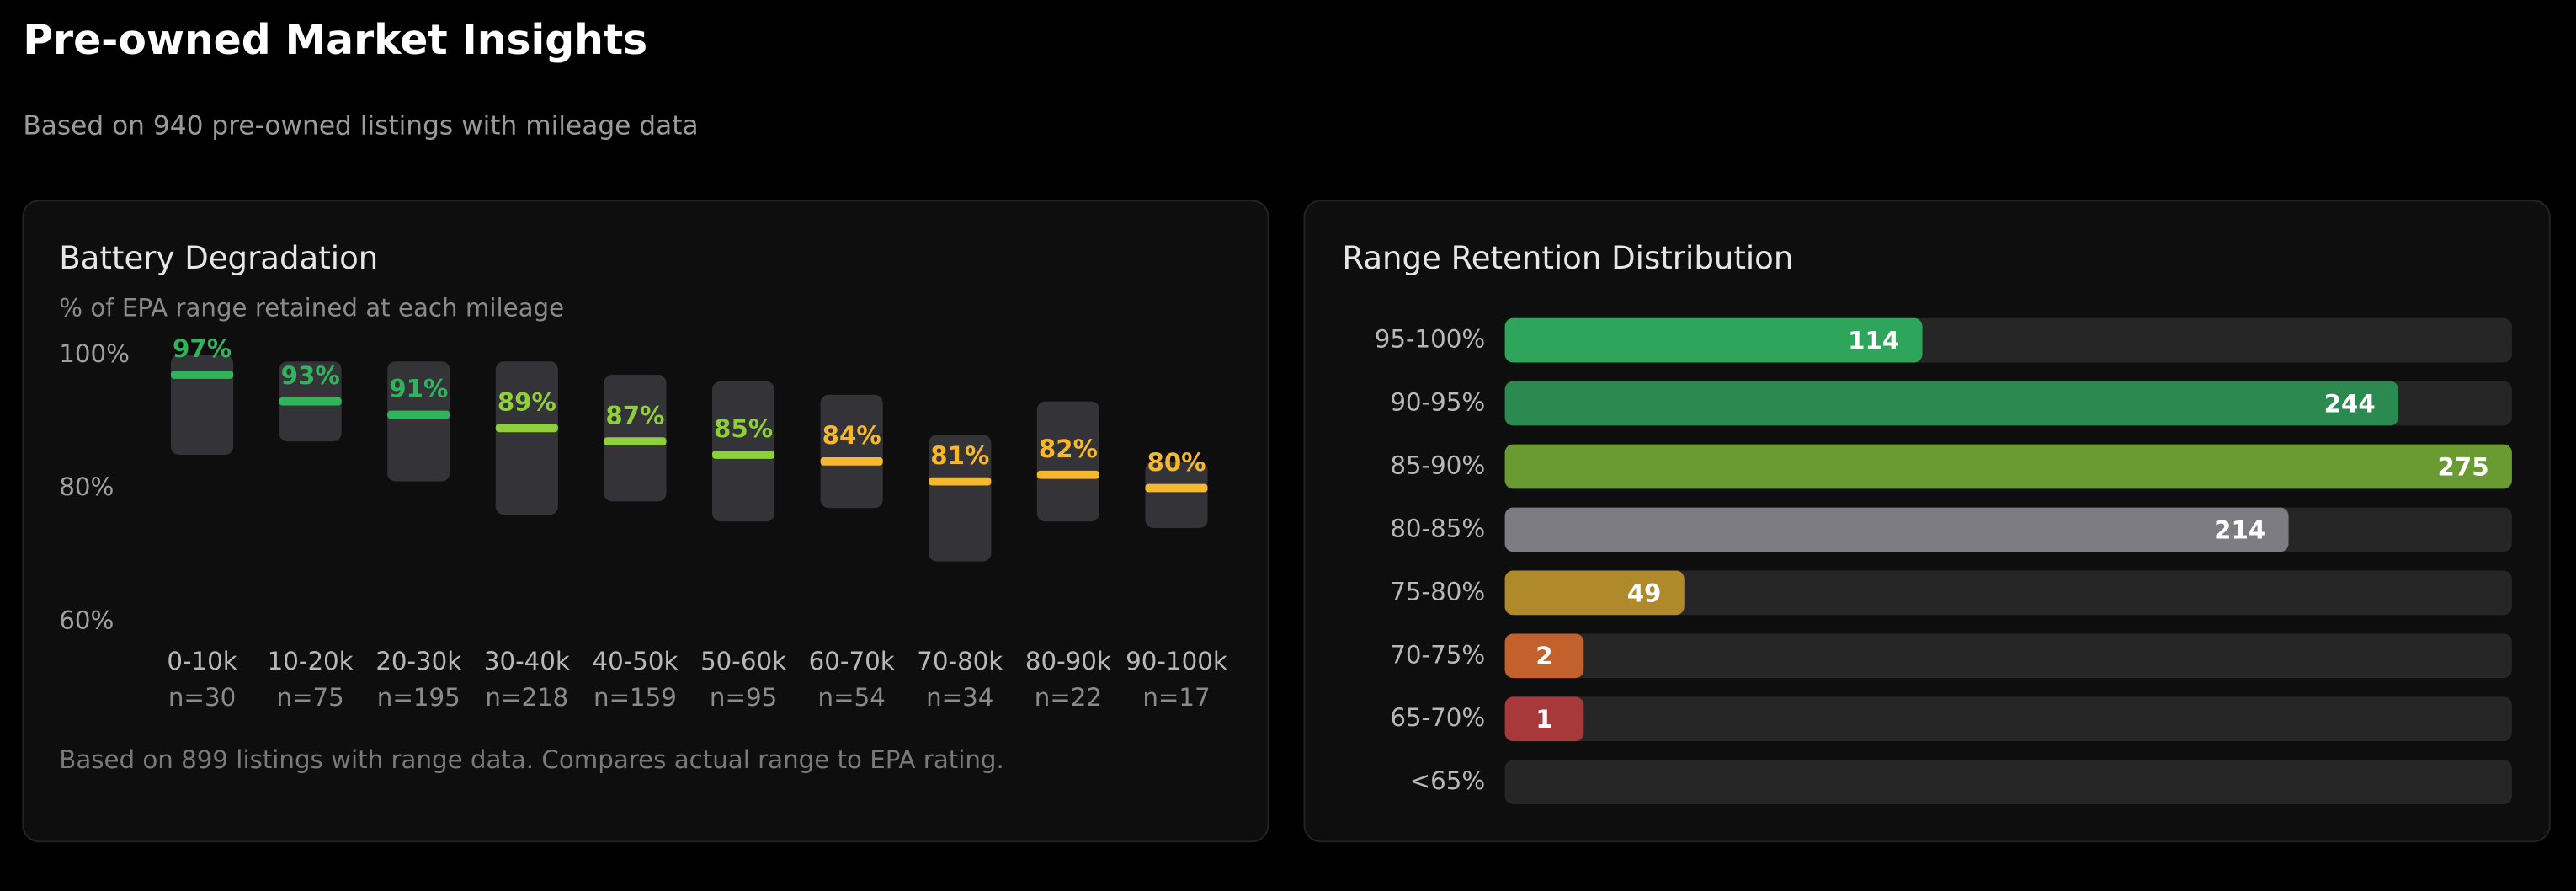 Image resolution: width=2576 pixels, height=891 pixels. I want to click on x-tick-label: 40-50k, so click(635, 661).